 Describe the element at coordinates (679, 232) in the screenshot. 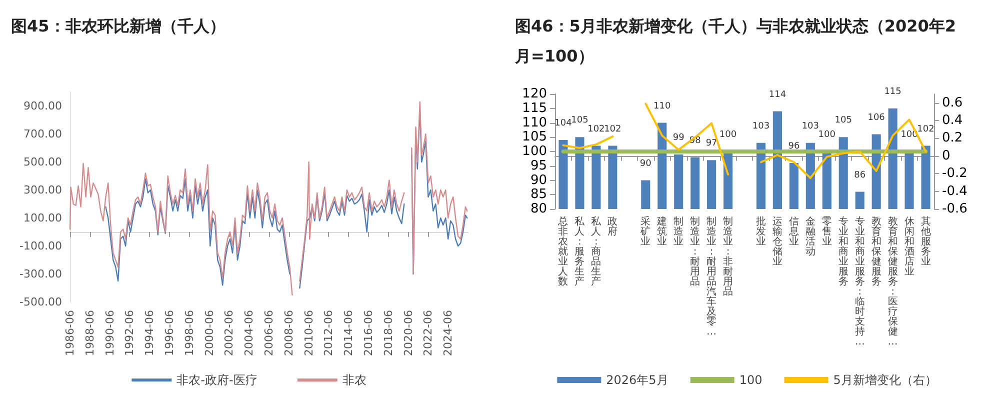

I see `x-tick-label: 制造业` at that location.